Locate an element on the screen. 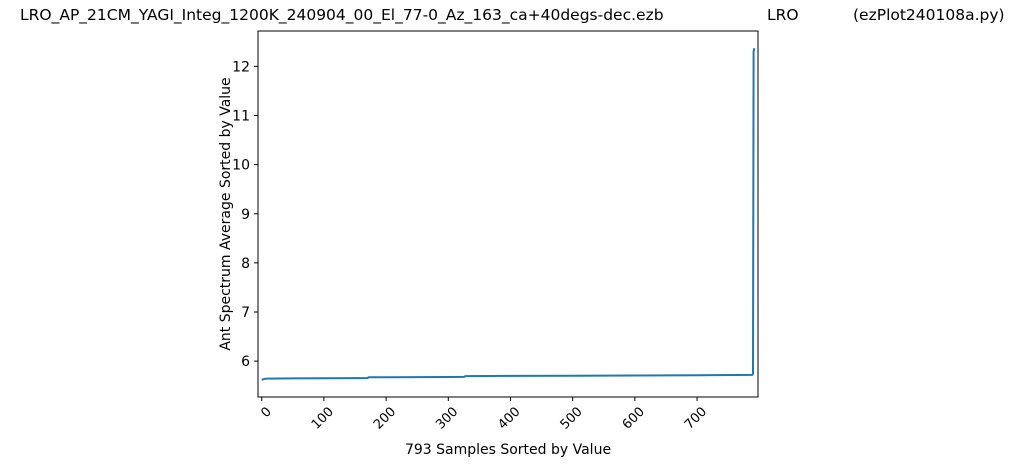 Image resolution: width=1024 pixels, height=466 pixels. x-tick-label: 400 is located at coordinates (509, 418).